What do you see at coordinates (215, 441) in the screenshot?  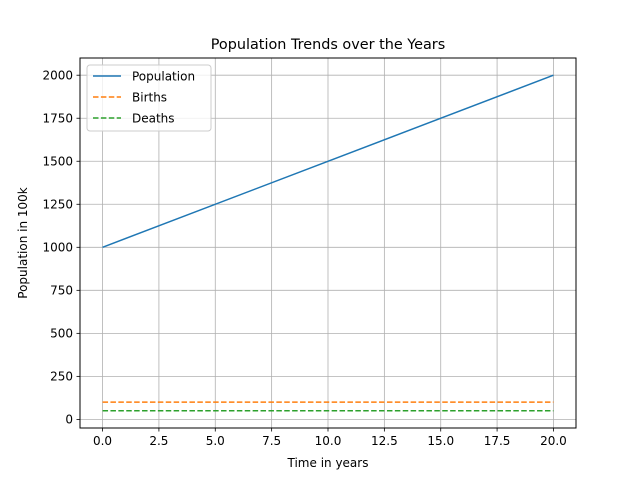 I see `x-tick-label: 5.0` at bounding box center [215, 441].